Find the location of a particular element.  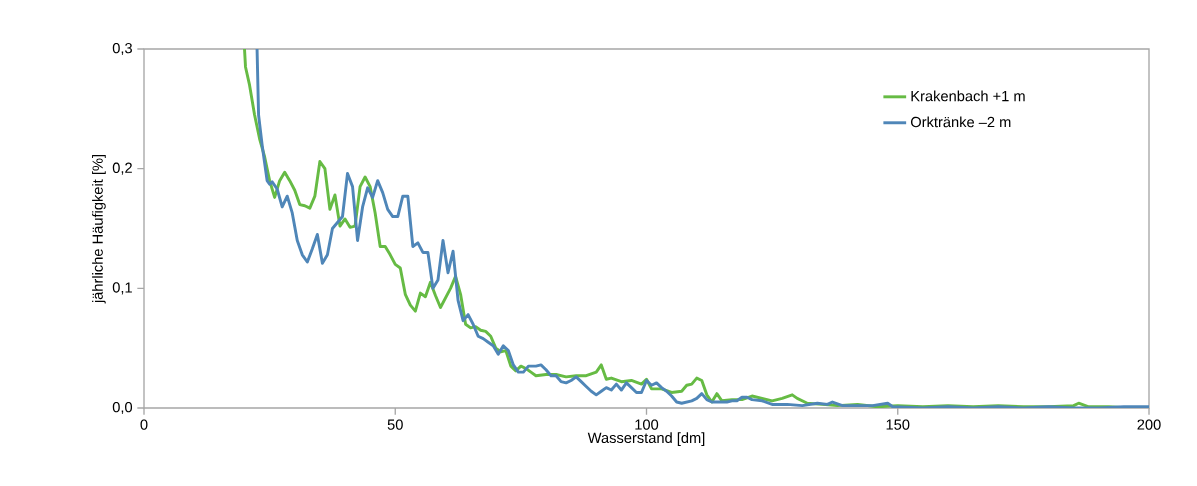

x-tick-label: 100 is located at coordinates (647, 424).